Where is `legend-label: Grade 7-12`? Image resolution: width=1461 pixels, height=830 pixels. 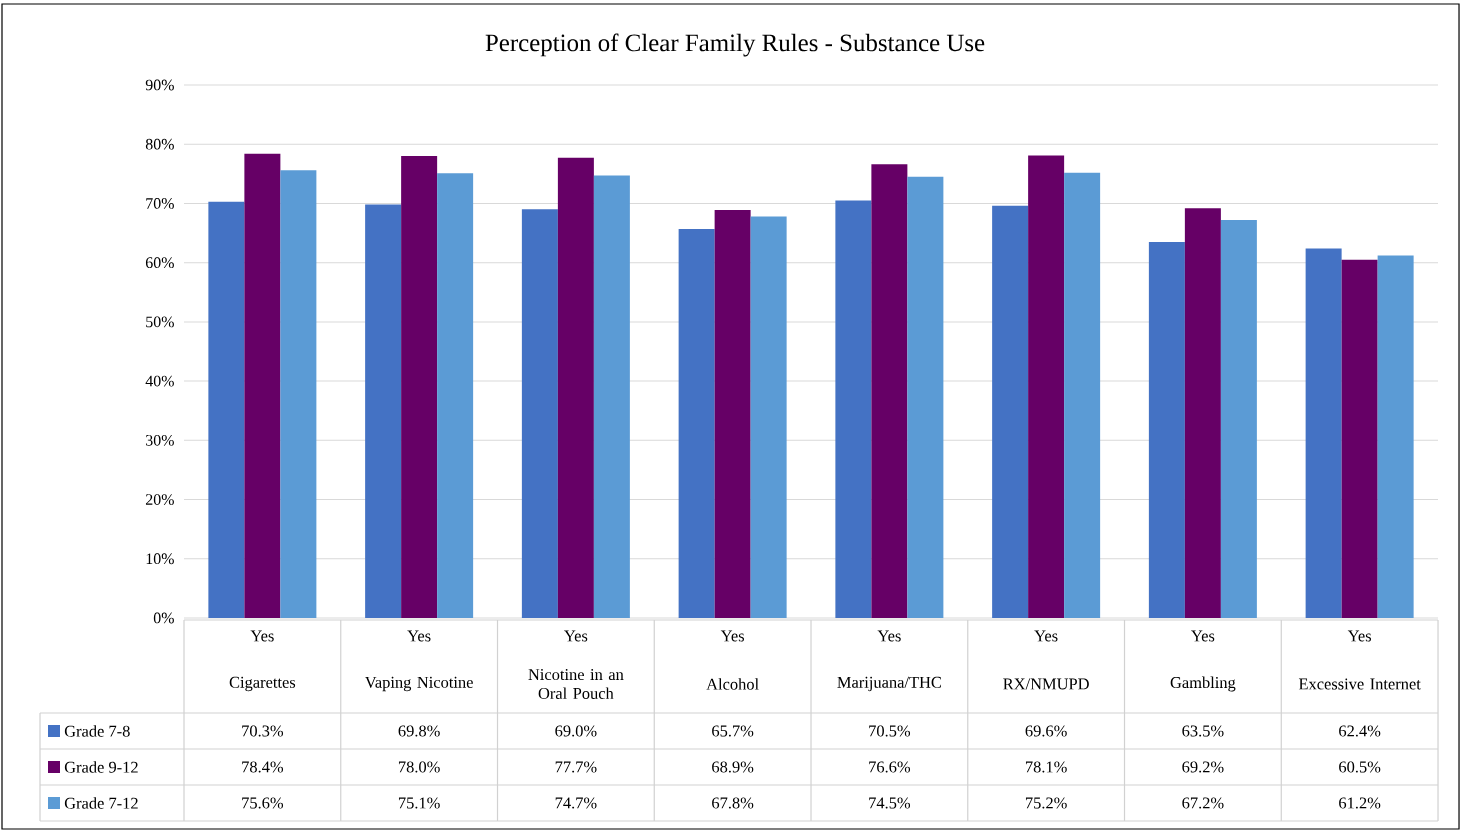
legend-label: Grade 7-12 is located at coordinates (101, 803).